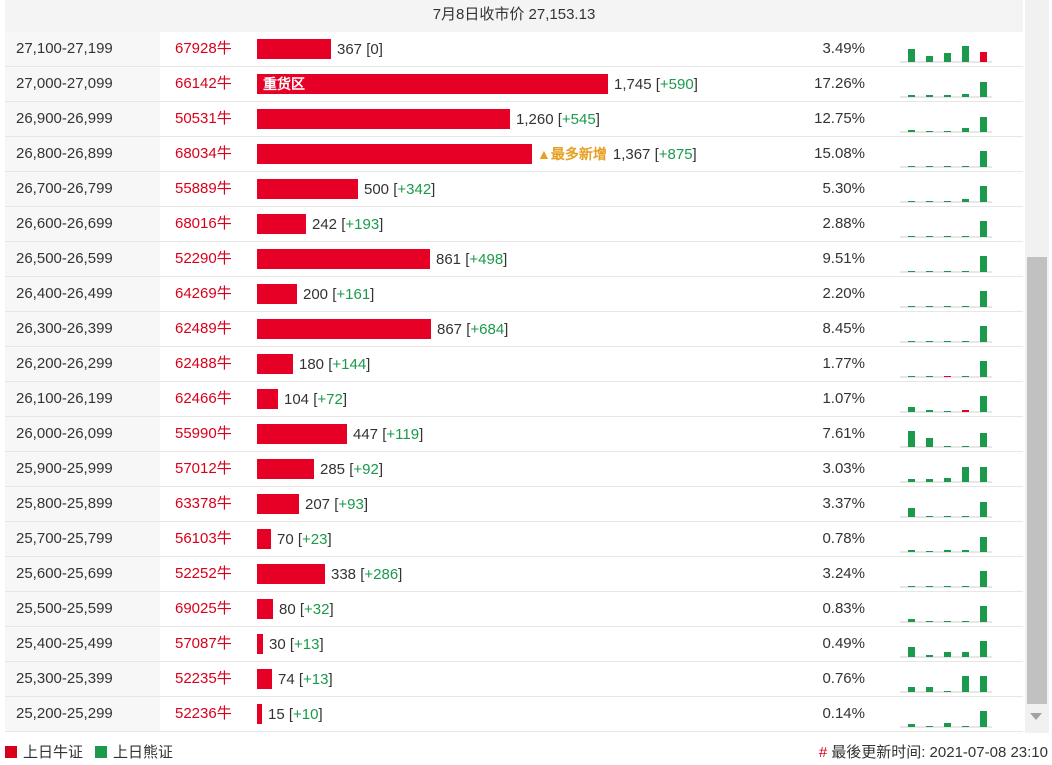 The width and height of the screenshot is (1052, 765). What do you see at coordinates (82, 224) in the screenshot?
I see `price-range: 26,600-26,699` at bounding box center [82, 224].